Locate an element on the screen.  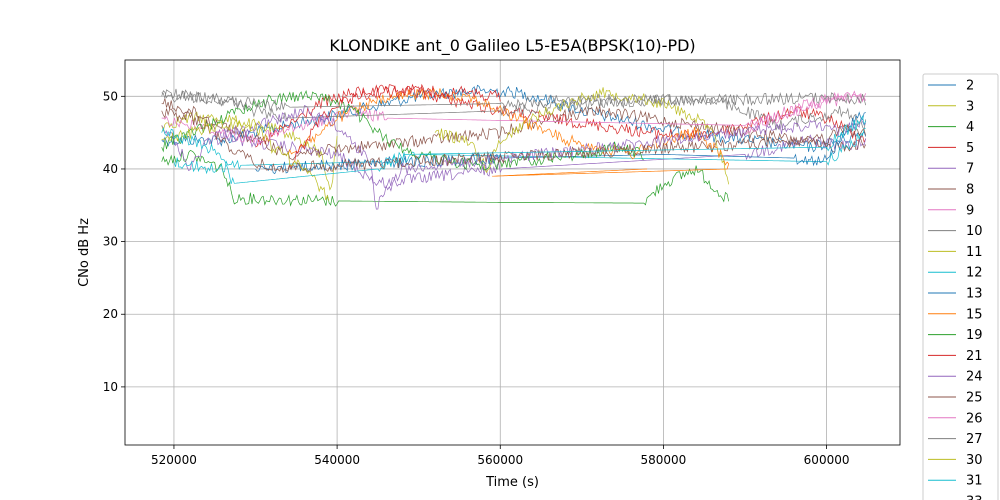
y-tick-label: 50 is located at coordinates (110, 96).